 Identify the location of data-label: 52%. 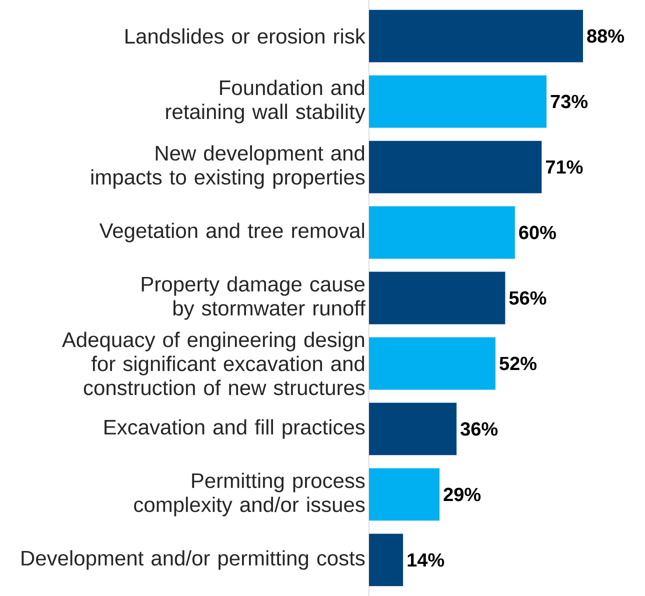
(518, 363).